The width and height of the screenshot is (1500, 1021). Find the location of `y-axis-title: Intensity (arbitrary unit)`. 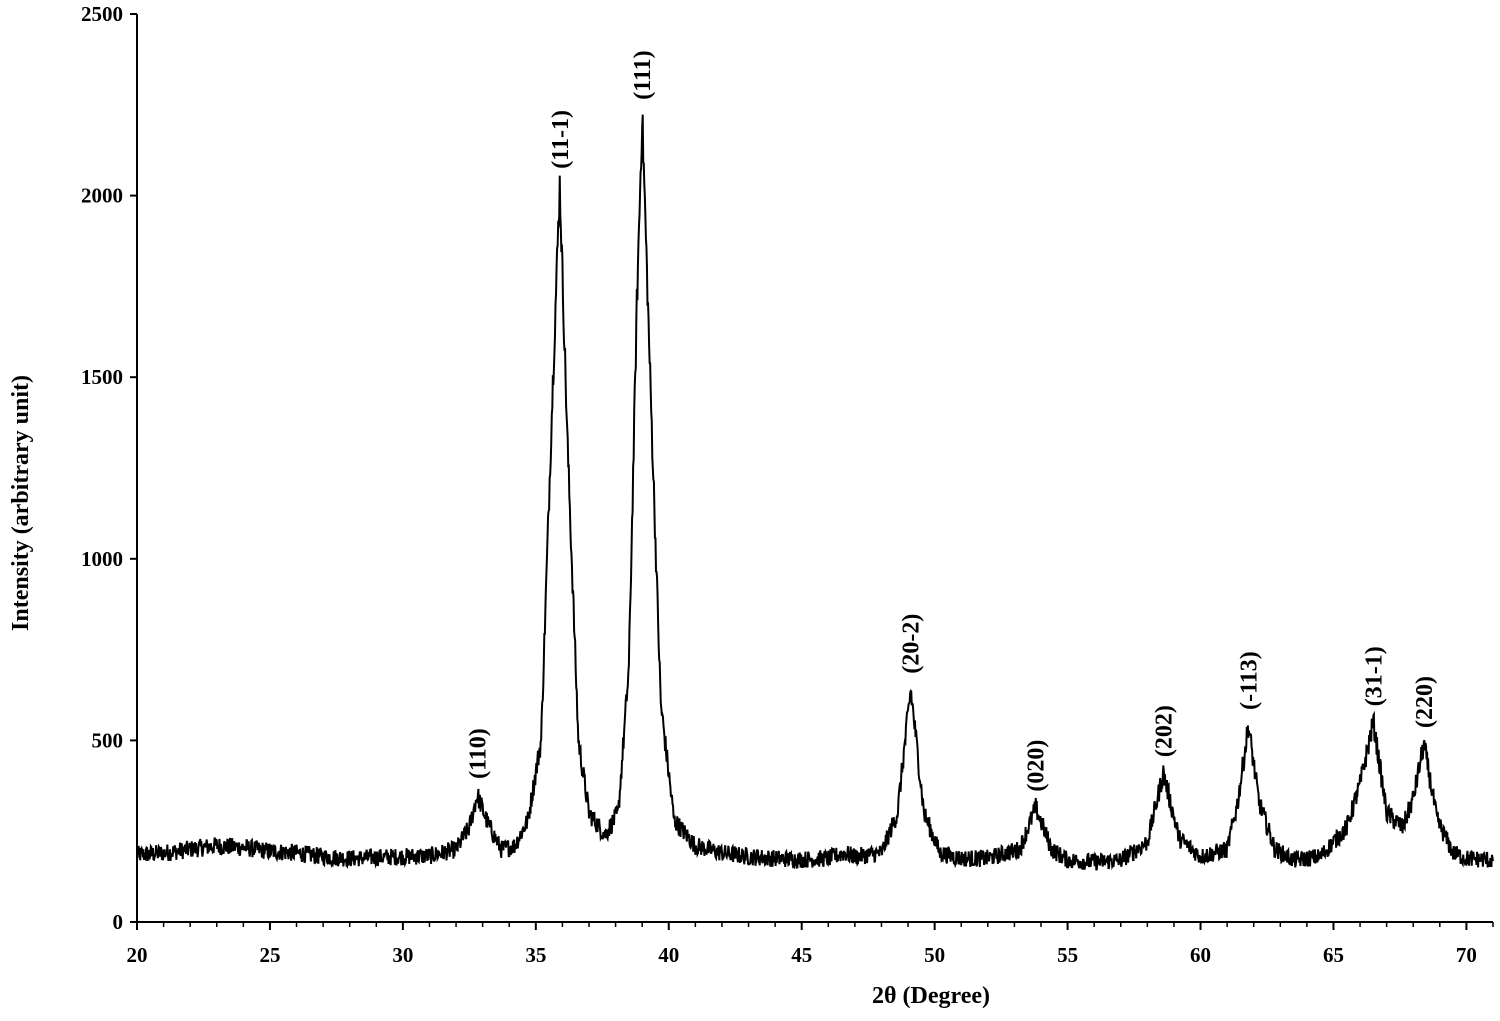

y-axis-title: Intensity (arbitrary unit) is located at coordinates (21, 503).